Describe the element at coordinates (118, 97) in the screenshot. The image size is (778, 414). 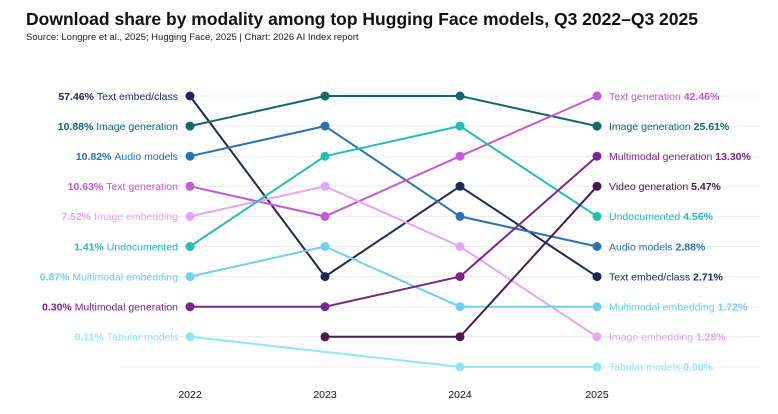
I see `start-label: 57.46% Text embed/class` at that location.